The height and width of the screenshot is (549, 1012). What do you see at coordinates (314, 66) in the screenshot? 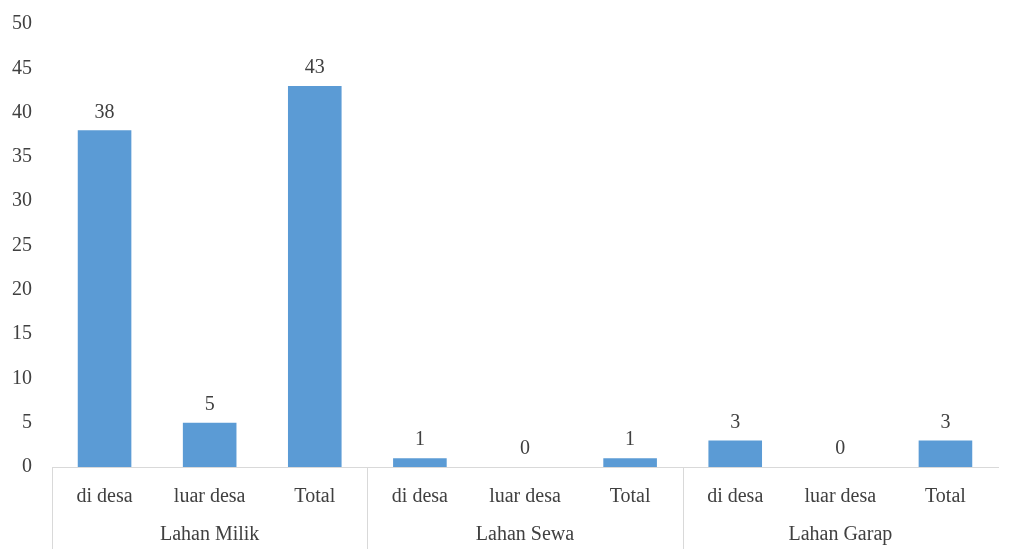
I see `data-label: 43` at bounding box center [314, 66].